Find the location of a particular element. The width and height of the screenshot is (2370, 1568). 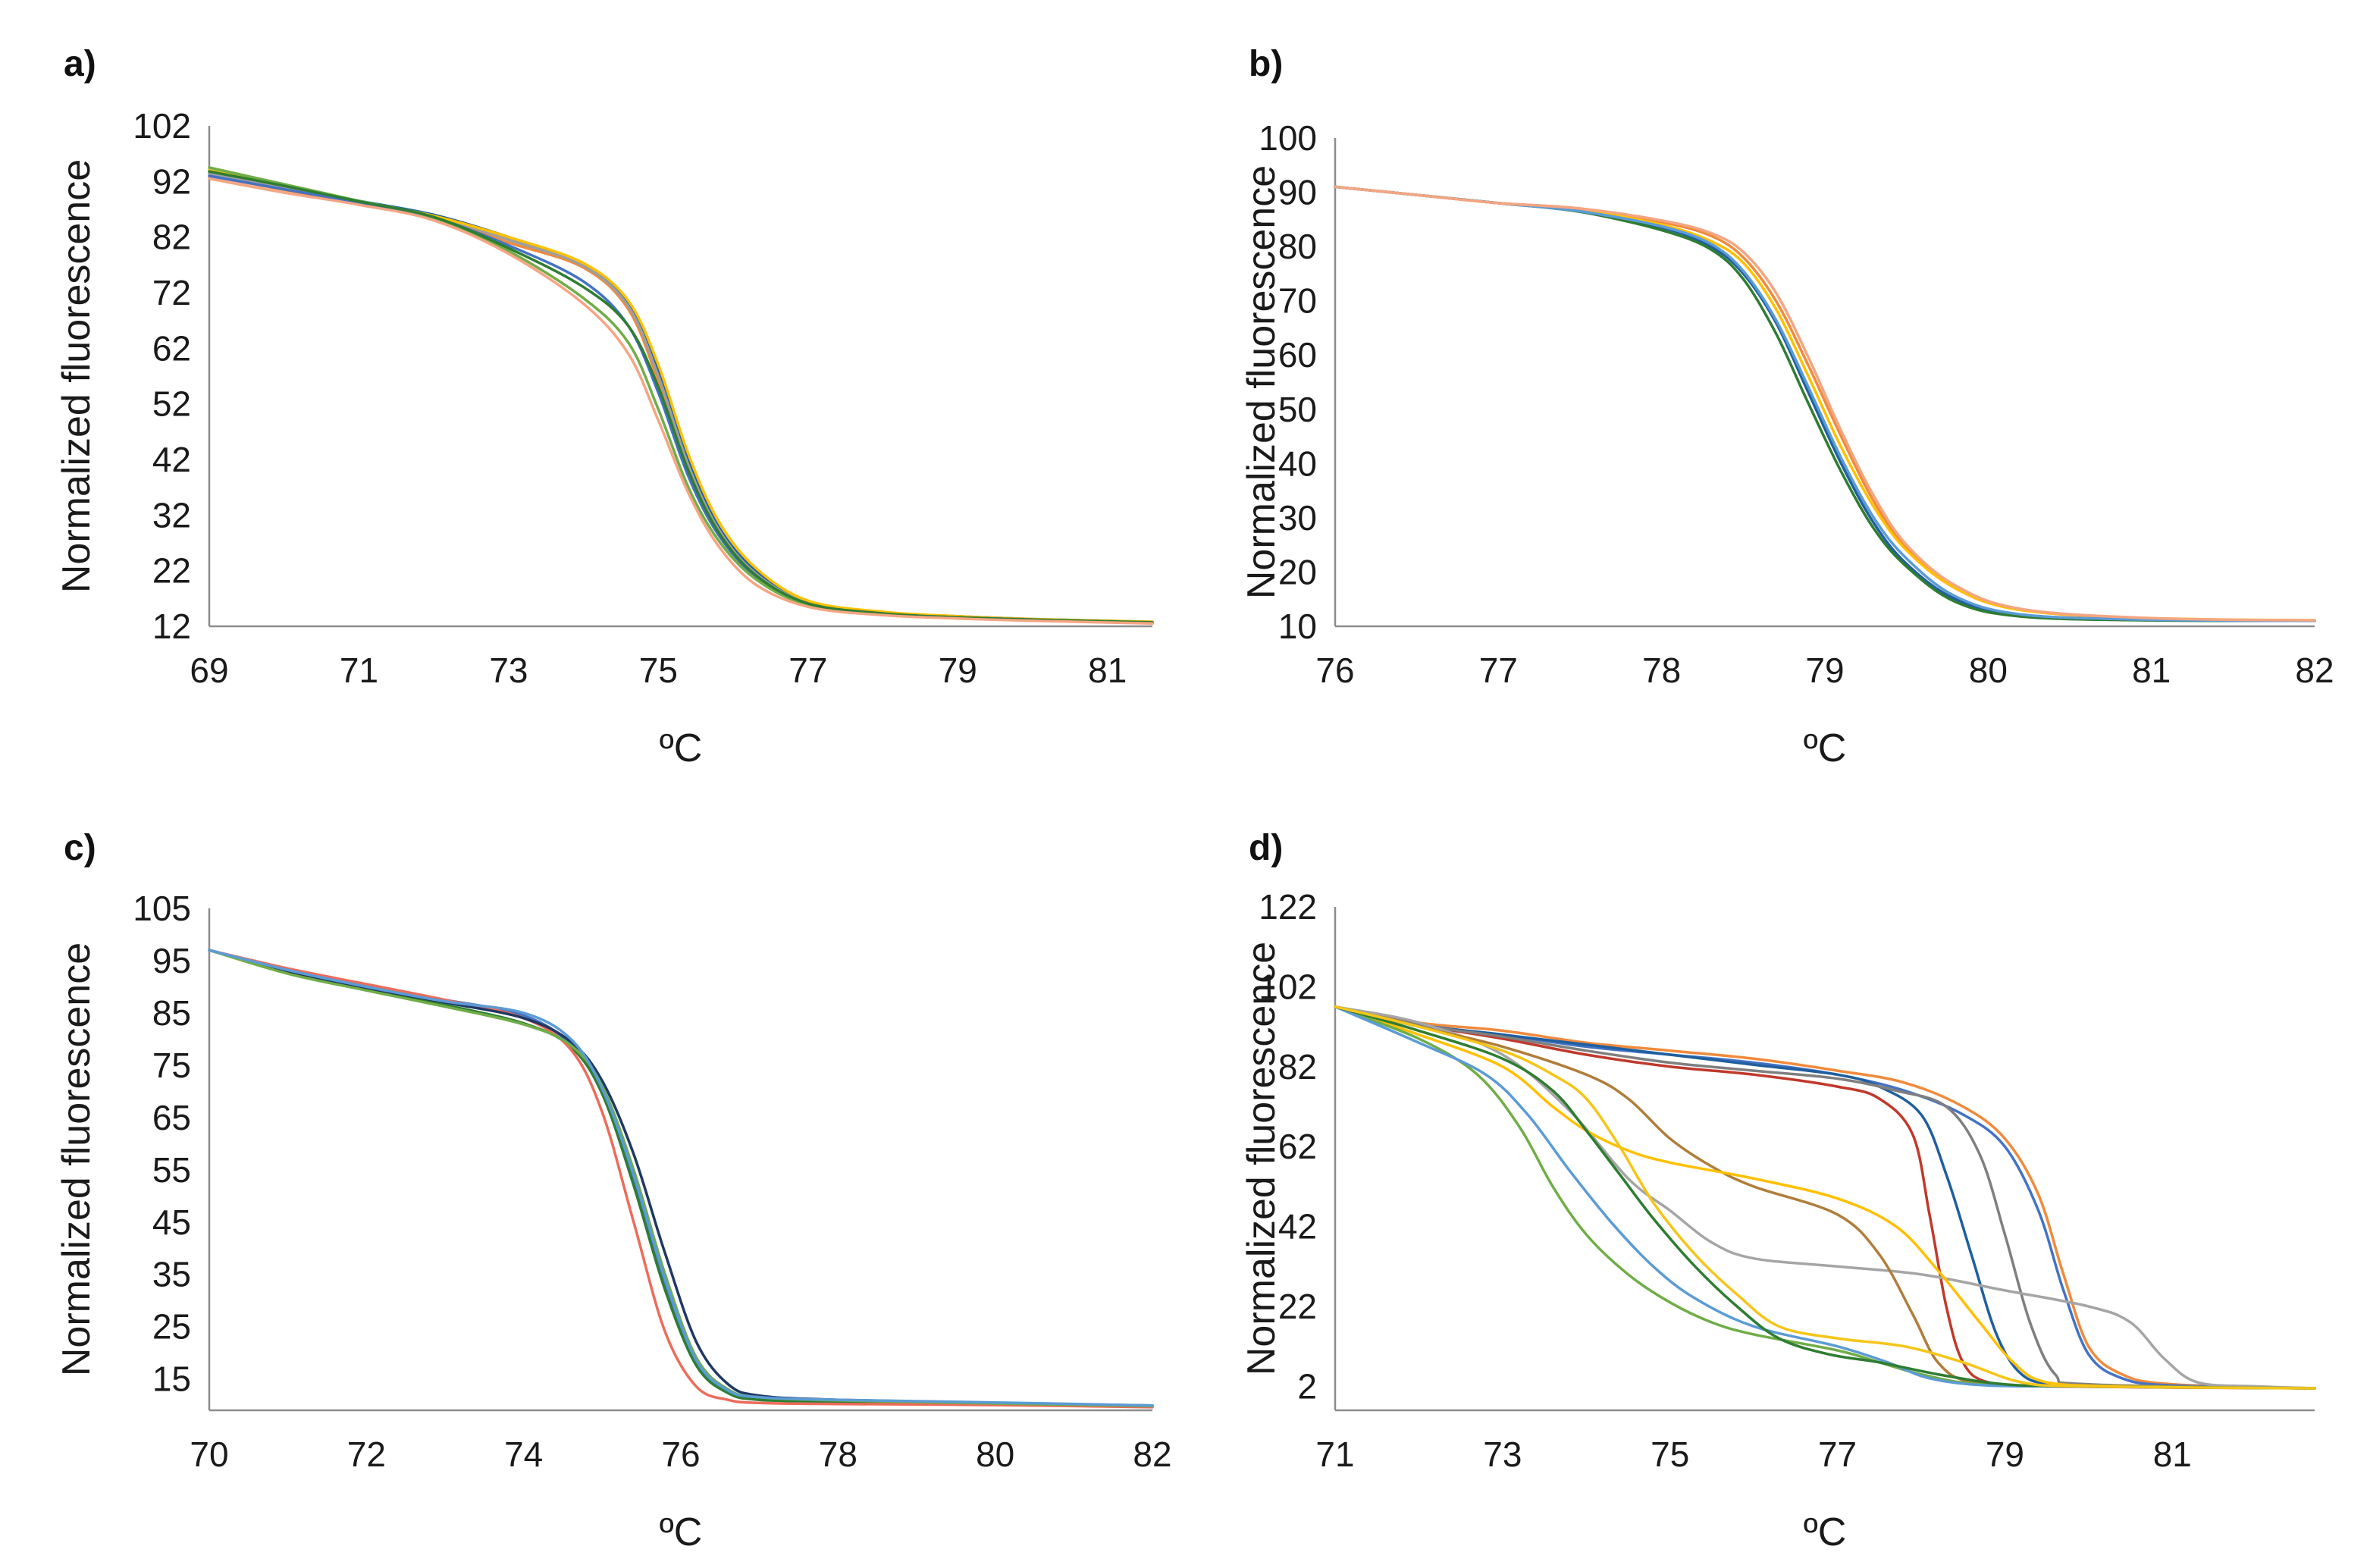

y-tick-label: 25 is located at coordinates (171, 1327).